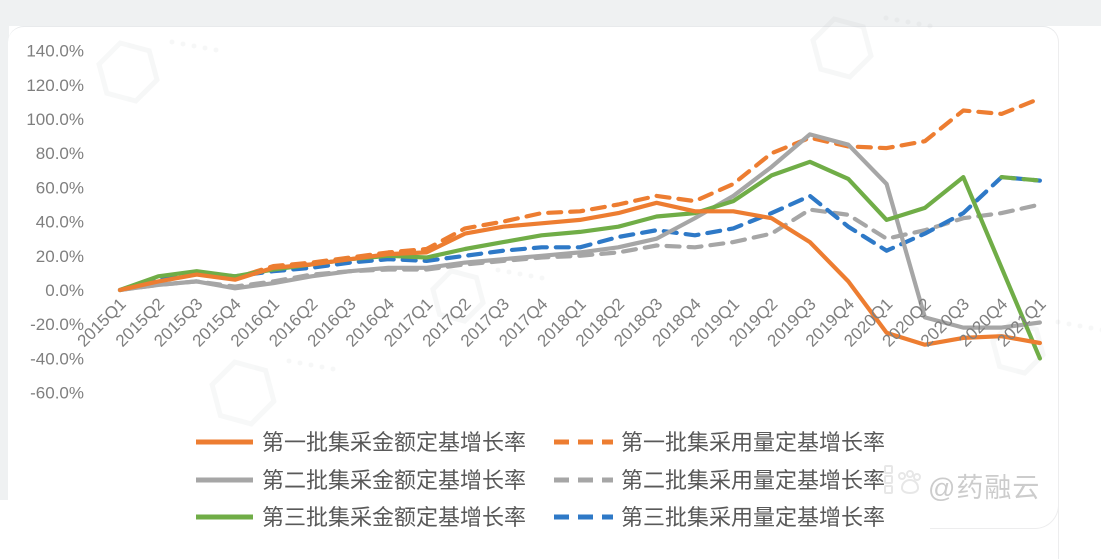 The image size is (1101, 559). What do you see at coordinates (753, 517) in the screenshot?
I see `legend-label: 第三批集采用量定基增长率` at bounding box center [753, 517].